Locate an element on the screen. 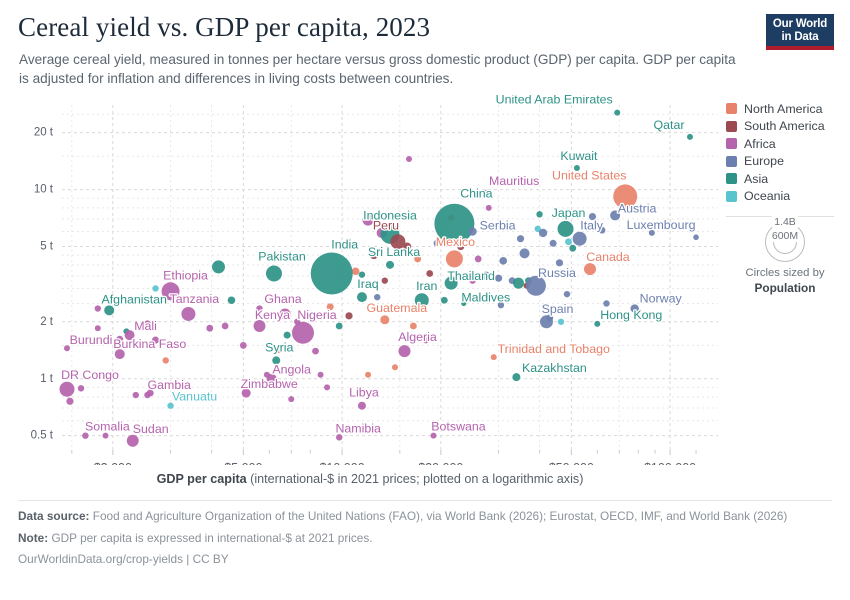 The height and width of the screenshot is (600, 850). data-point-canada is located at coordinates (589, 269).